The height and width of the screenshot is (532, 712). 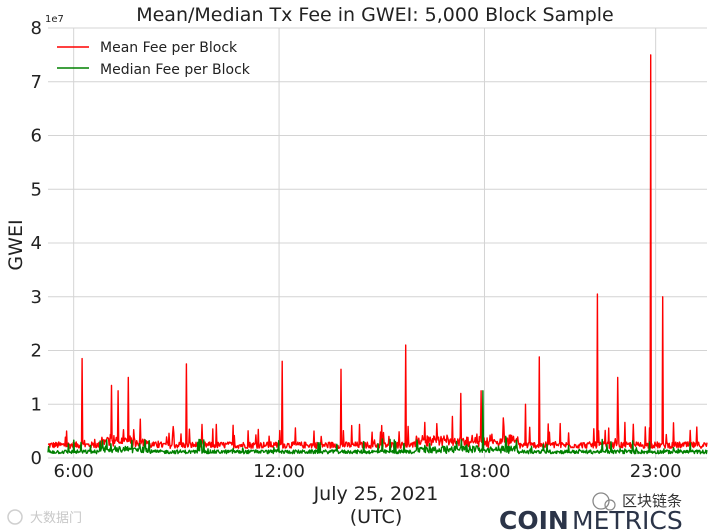 I want to click on legend-label-mean: Mean Fee per Block, so click(x=169, y=48).